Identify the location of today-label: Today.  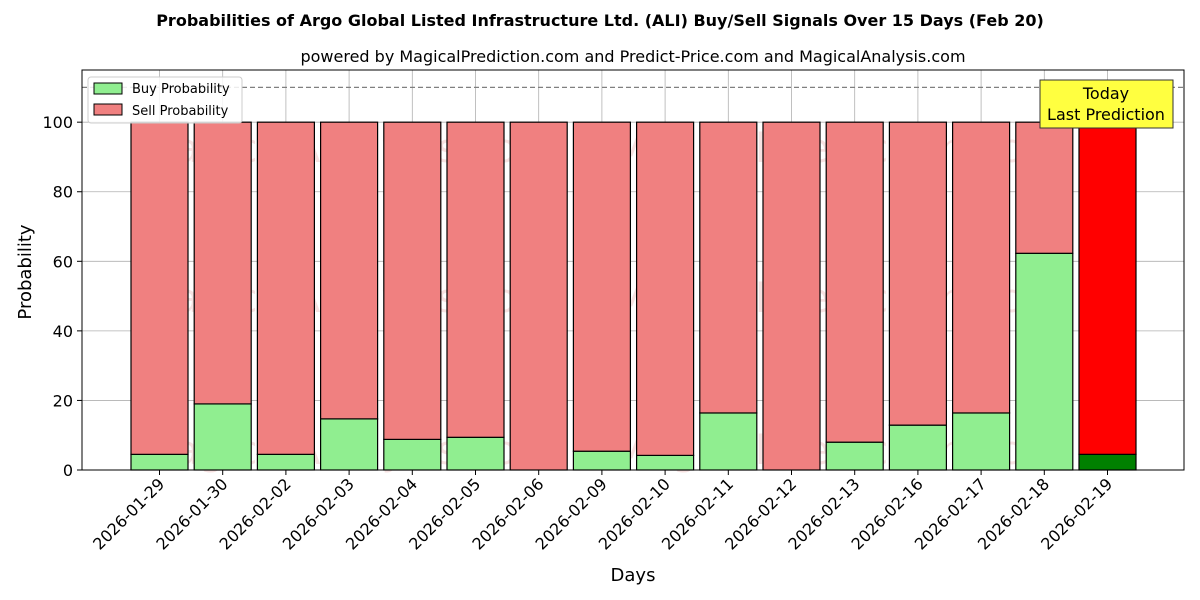
(1105, 93).